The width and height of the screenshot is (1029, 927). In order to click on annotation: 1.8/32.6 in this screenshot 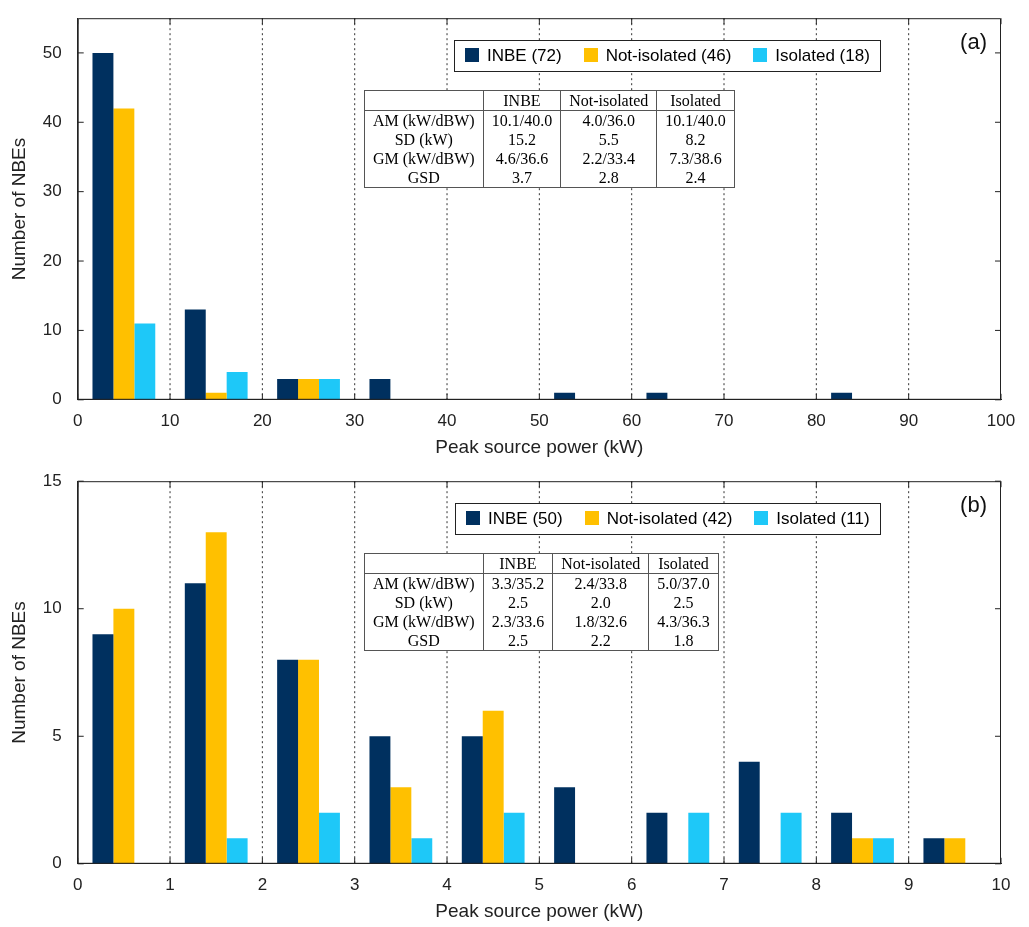, I will do `click(600, 622)`.